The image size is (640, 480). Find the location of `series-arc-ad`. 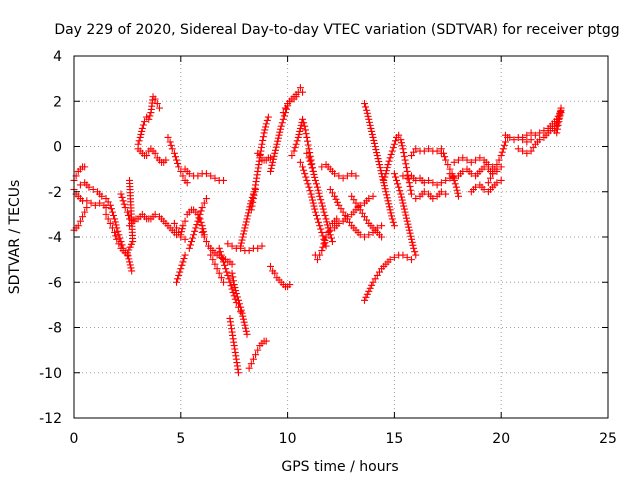

series-arc-ad is located at coordinates (293, 100).